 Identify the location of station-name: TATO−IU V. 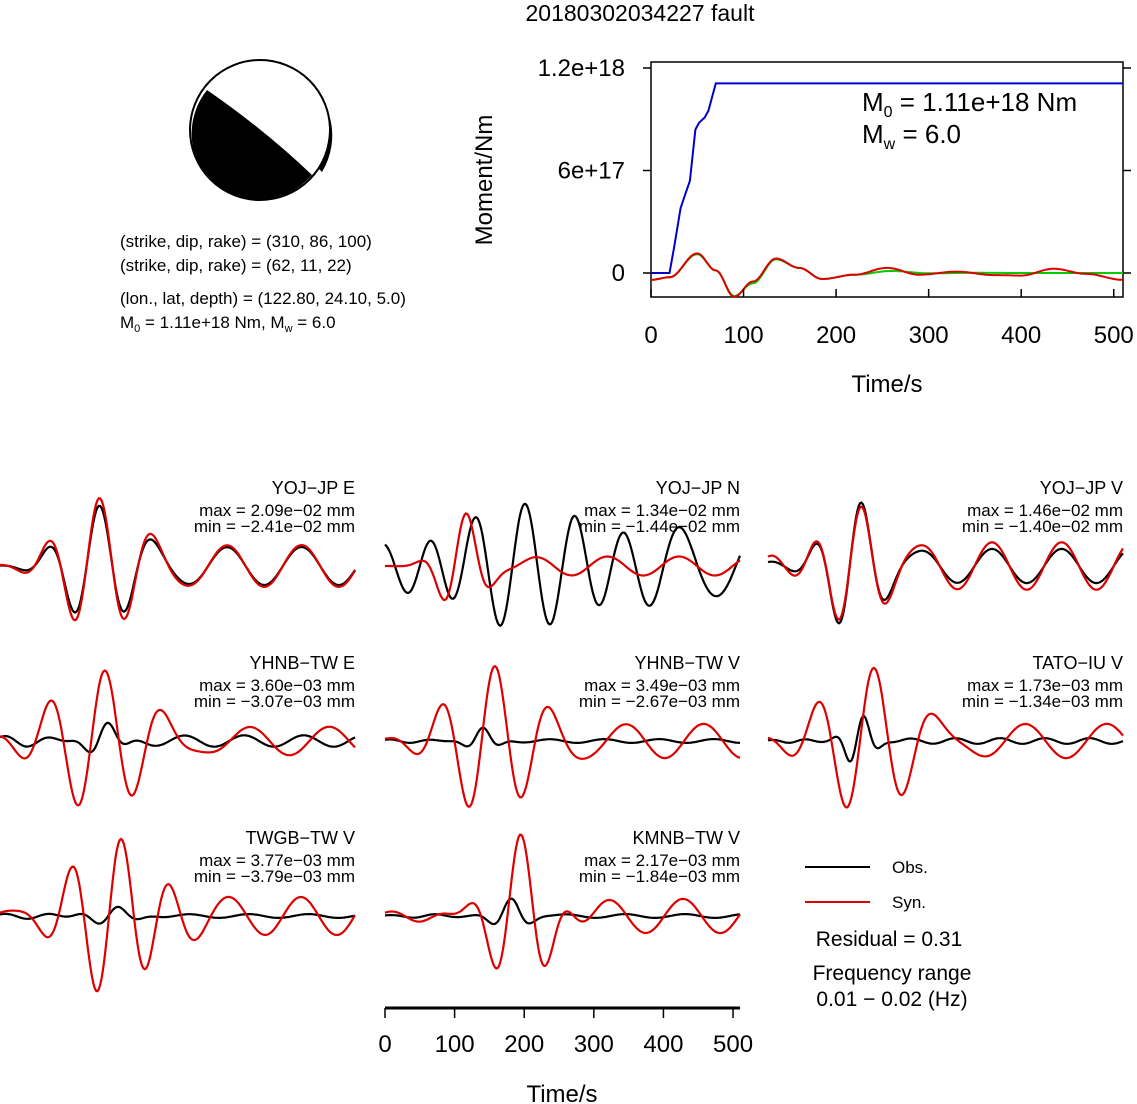
(1077, 663).